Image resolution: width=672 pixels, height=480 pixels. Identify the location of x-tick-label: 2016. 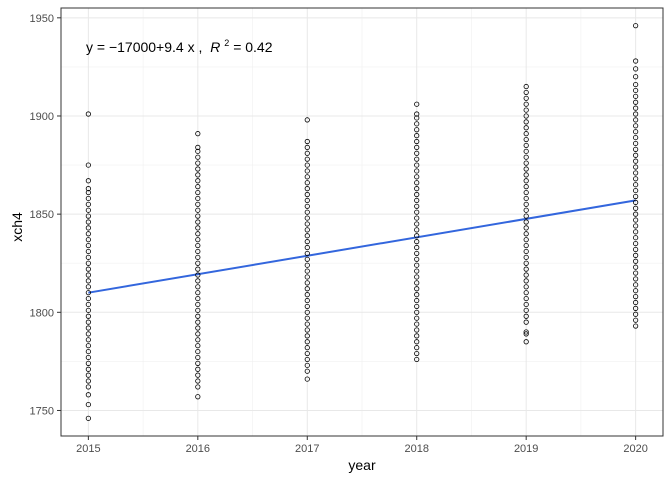
(198, 449).